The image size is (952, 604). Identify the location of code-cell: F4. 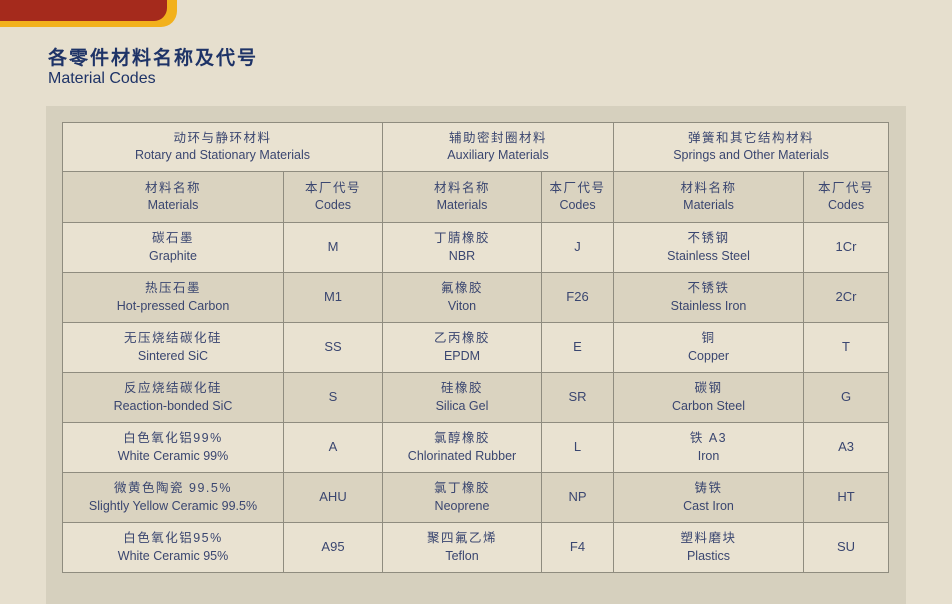
(577, 547).